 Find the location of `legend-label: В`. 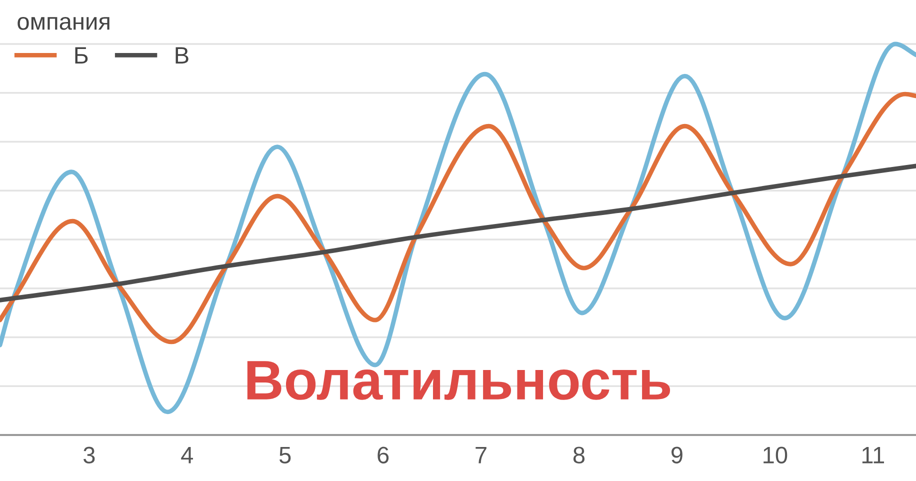

legend-label: В is located at coordinates (182, 55).